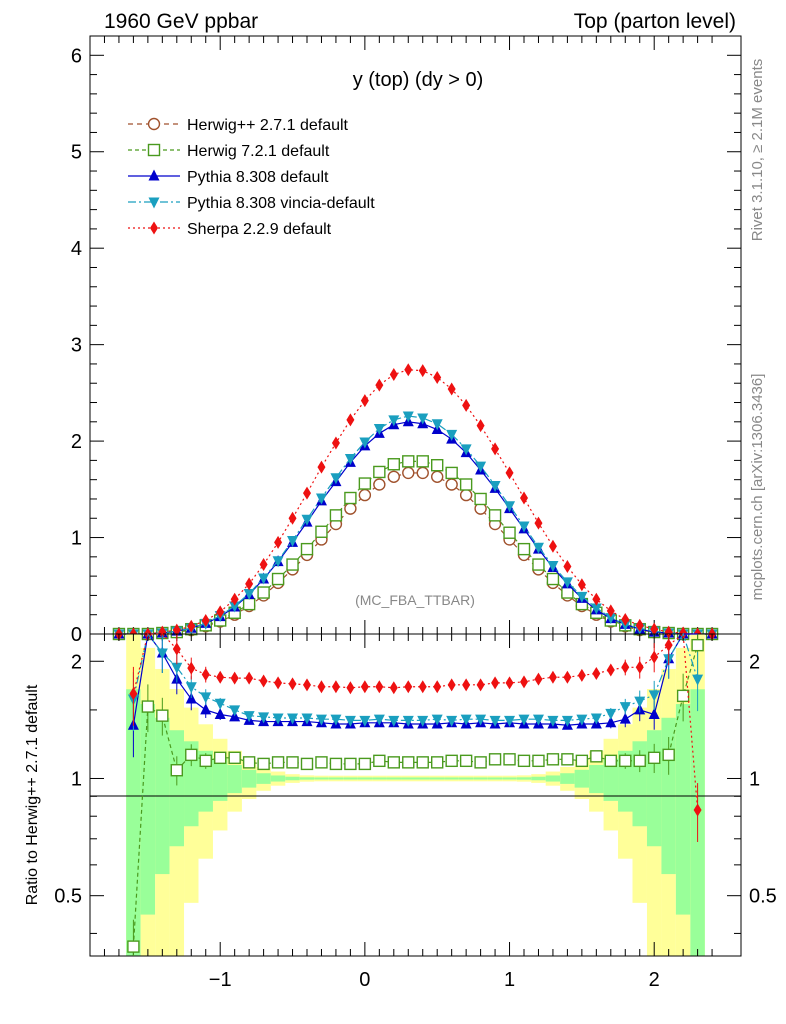 Image resolution: width=786 pixels, height=1024 pixels. What do you see at coordinates (364, 980) in the screenshot?
I see `xtick-label: 0` at bounding box center [364, 980].